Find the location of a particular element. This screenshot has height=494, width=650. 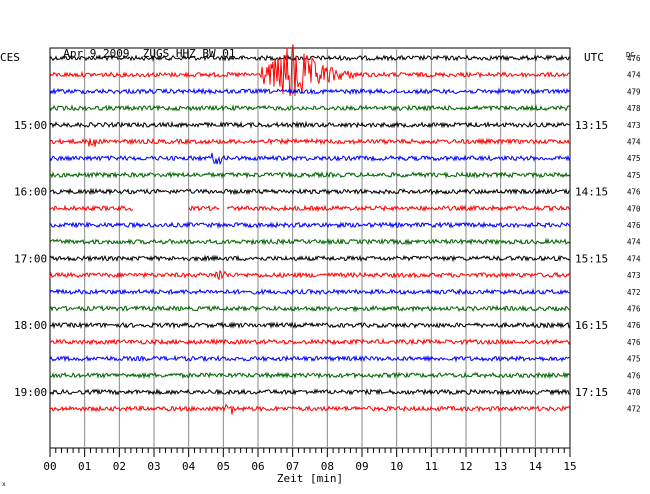

x-tick-label: 15 is located at coordinates (569, 466).